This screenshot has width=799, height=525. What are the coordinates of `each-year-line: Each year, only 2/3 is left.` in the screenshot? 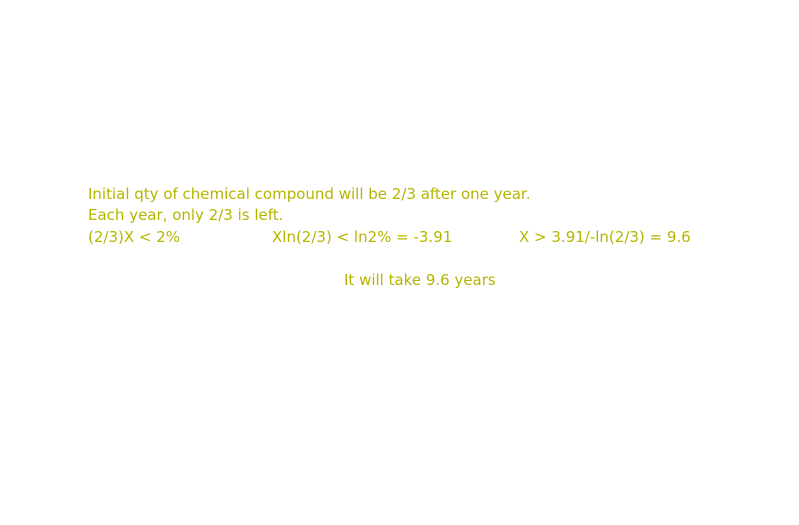 It's located at (186, 215).